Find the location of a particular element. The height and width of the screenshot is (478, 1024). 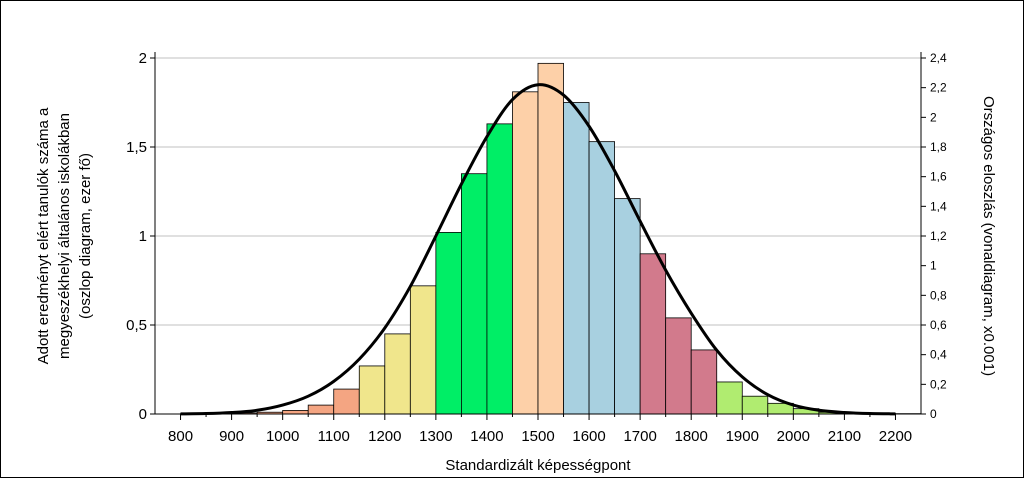

x-tick-label: 1000 is located at coordinates (282, 436).